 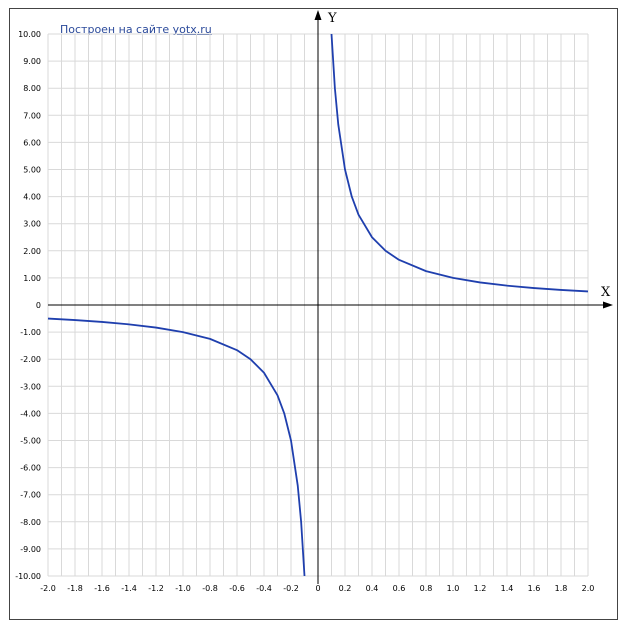 I want to click on x-tick-label: 1.8, so click(x=561, y=588).